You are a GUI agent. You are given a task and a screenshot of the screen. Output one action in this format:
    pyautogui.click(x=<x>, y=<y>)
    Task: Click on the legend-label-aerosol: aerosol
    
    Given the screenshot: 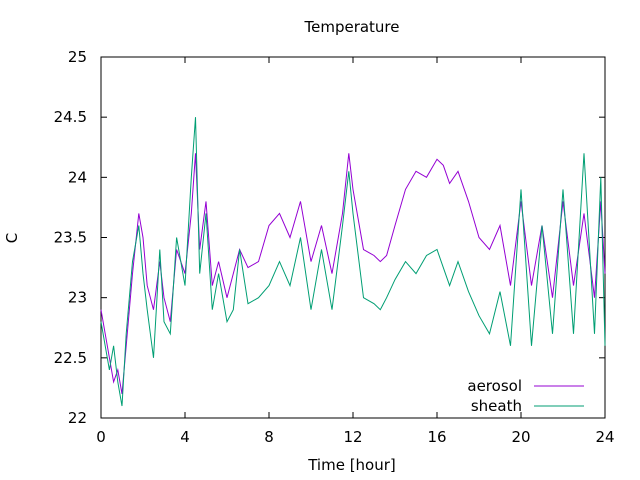 What is the action you would take?
    pyautogui.click(x=494, y=386)
    